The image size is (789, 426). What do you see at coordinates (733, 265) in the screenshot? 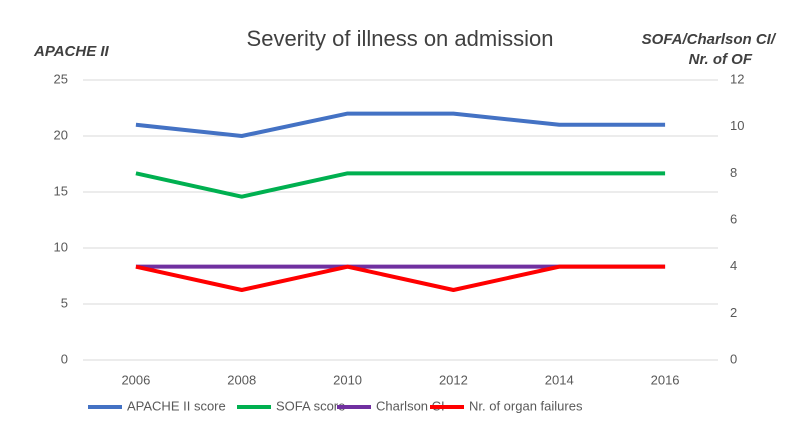
I see `y2-tick-label: 4` at bounding box center [733, 265].